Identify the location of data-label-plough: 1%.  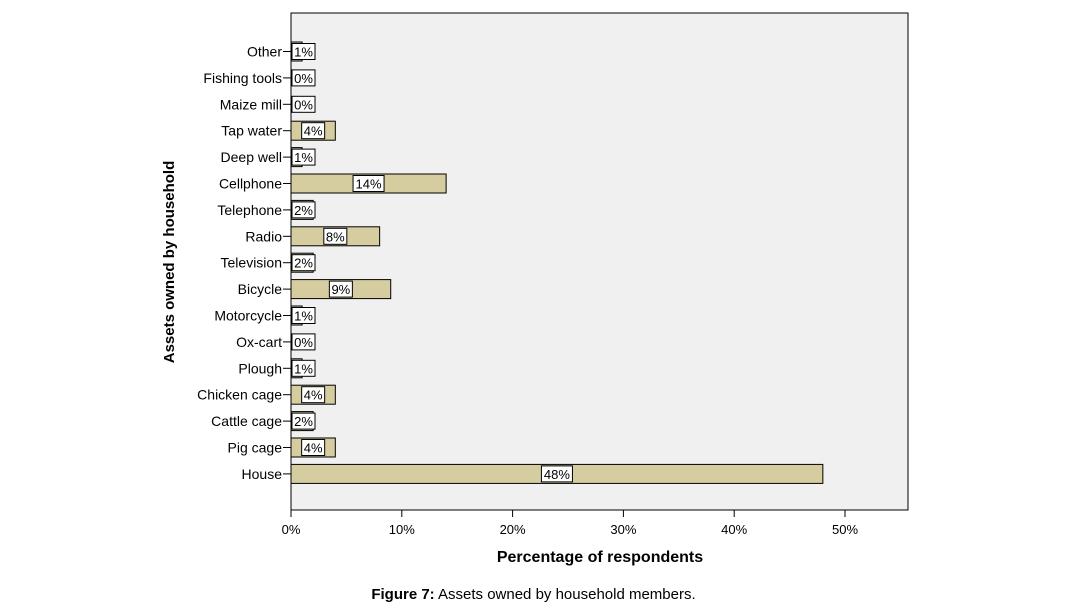
(303, 368).